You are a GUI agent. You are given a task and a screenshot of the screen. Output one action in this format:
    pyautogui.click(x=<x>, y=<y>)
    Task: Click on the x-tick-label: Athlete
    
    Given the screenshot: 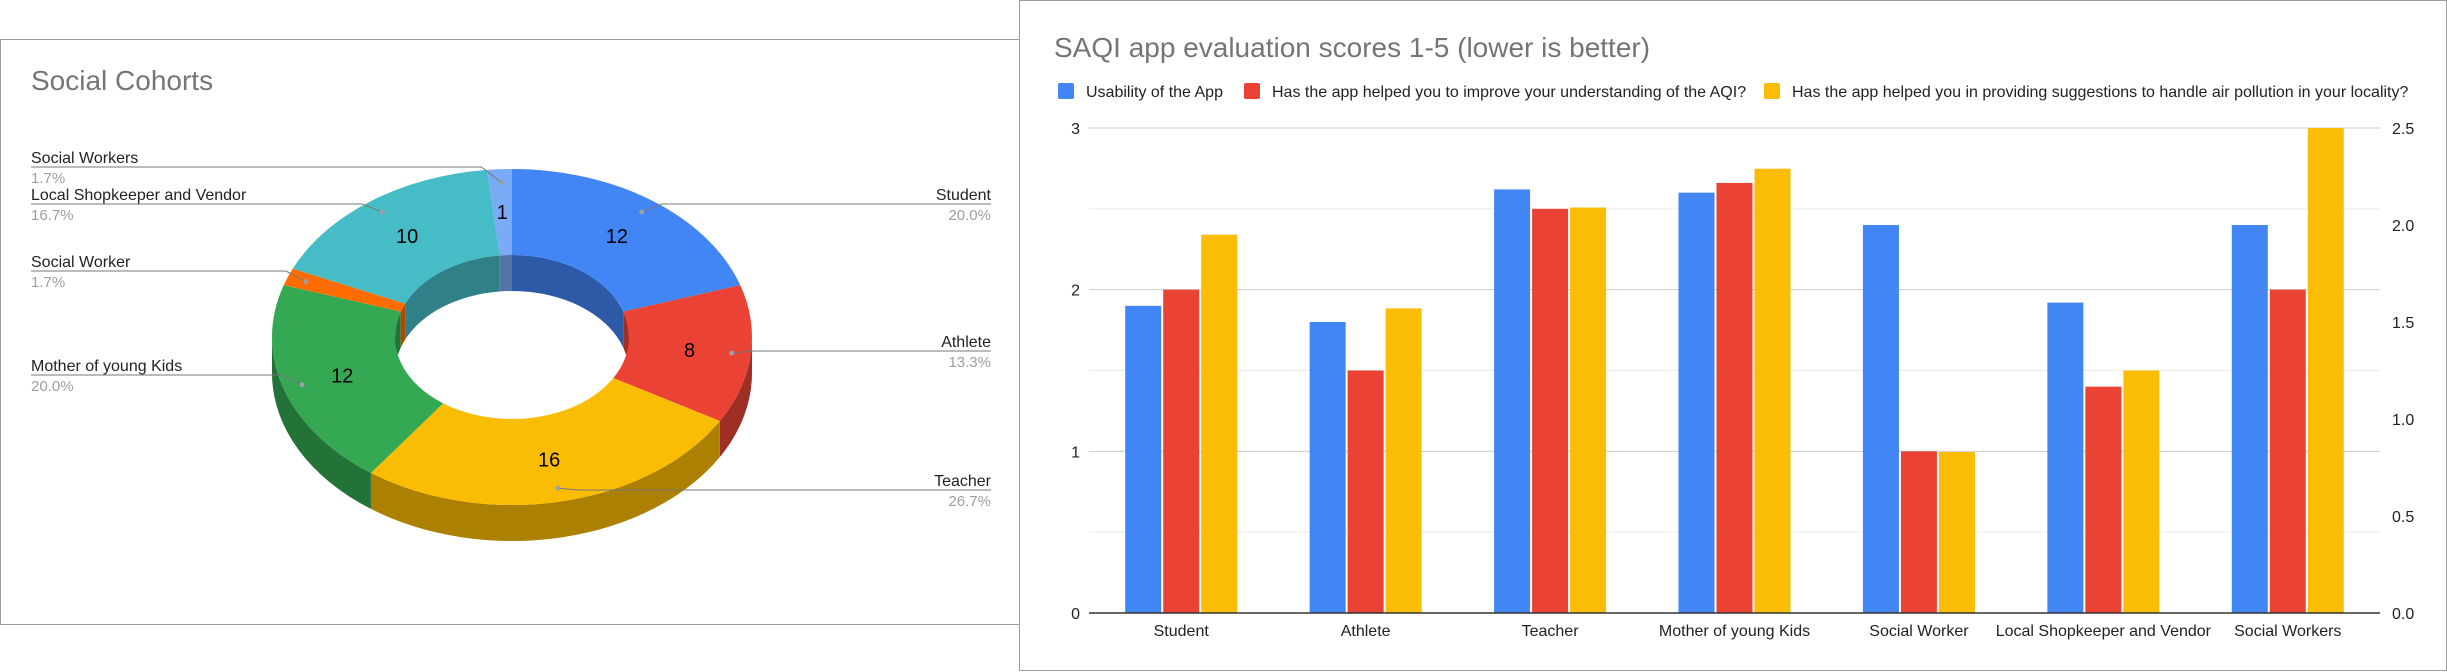 What is the action you would take?
    pyautogui.click(x=1366, y=631)
    